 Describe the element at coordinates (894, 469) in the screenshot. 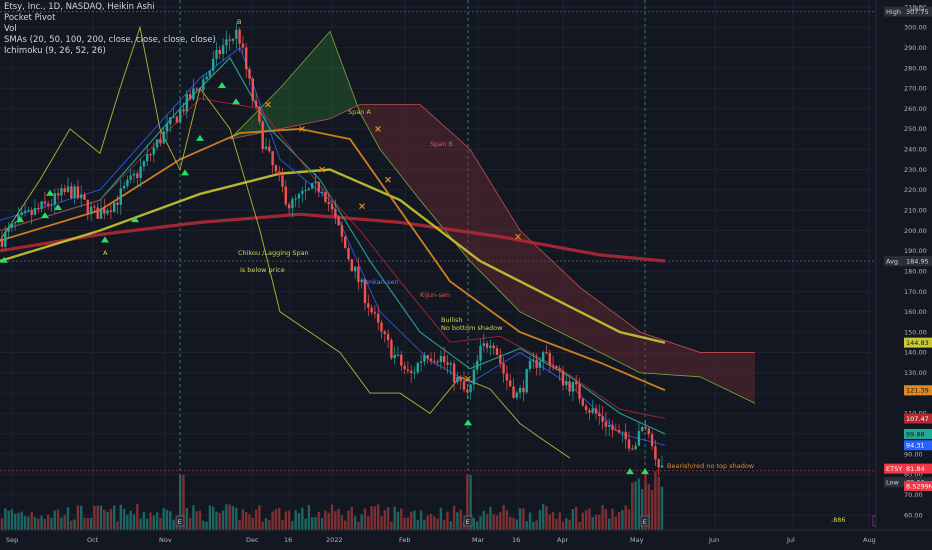

I see `price-tag-label: ETSY` at that location.